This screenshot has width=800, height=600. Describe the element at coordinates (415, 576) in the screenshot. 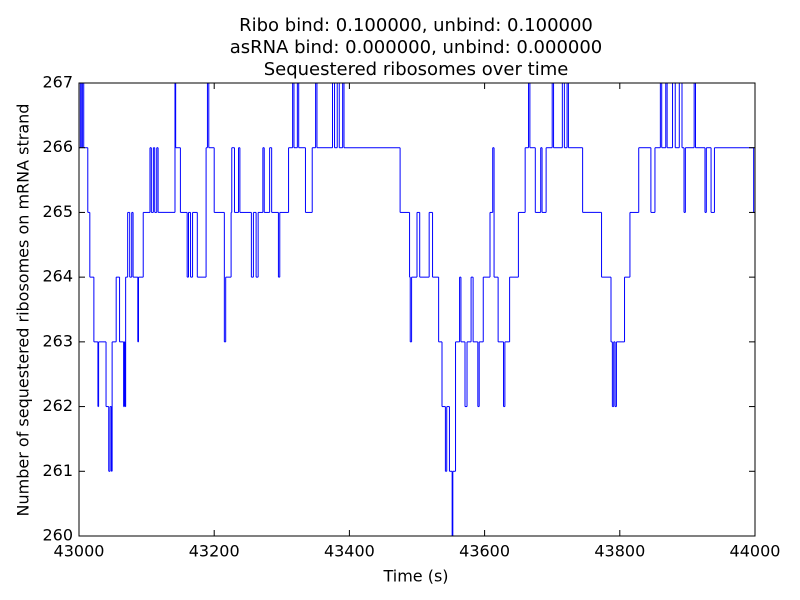

I see `x-axis-label: Time (s)` at that location.